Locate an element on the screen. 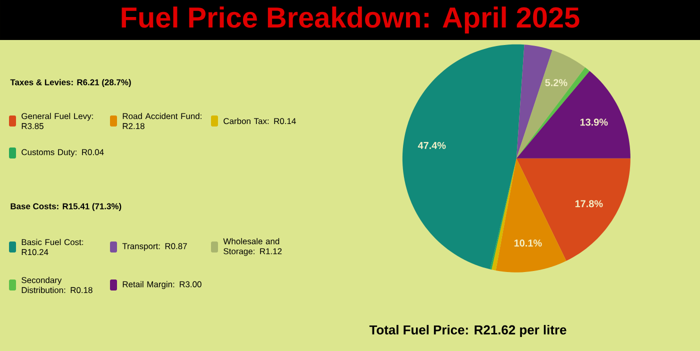 The image size is (700, 351). legend-label: General Fuel Levy: R3.85 is located at coordinates (57, 121).